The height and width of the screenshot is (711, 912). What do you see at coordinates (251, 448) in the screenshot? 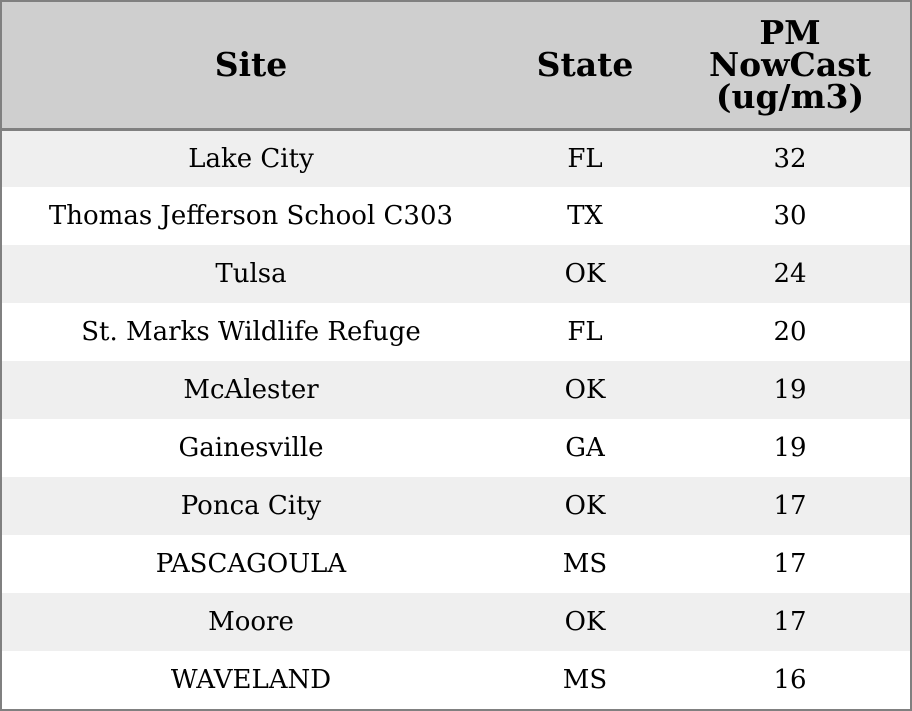
I see `cell-site: Gainesville` at bounding box center [251, 448].